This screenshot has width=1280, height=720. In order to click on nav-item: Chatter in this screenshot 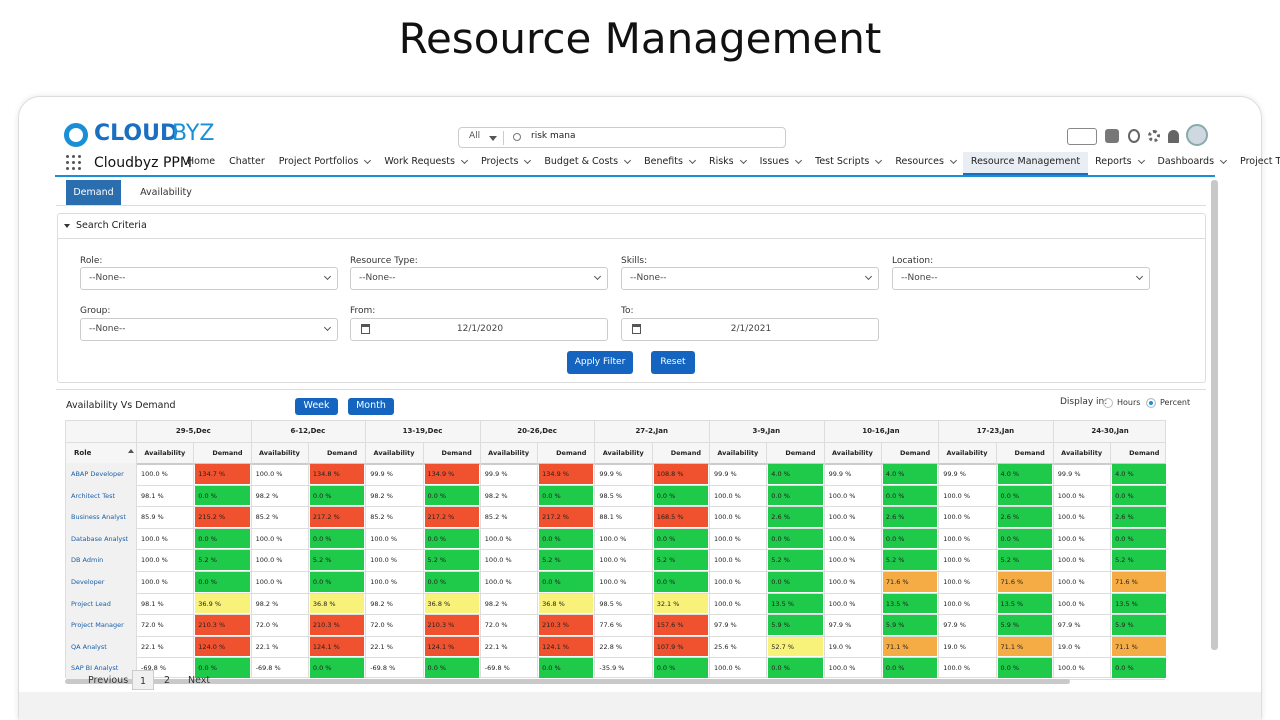, I will do `click(247, 164)`.